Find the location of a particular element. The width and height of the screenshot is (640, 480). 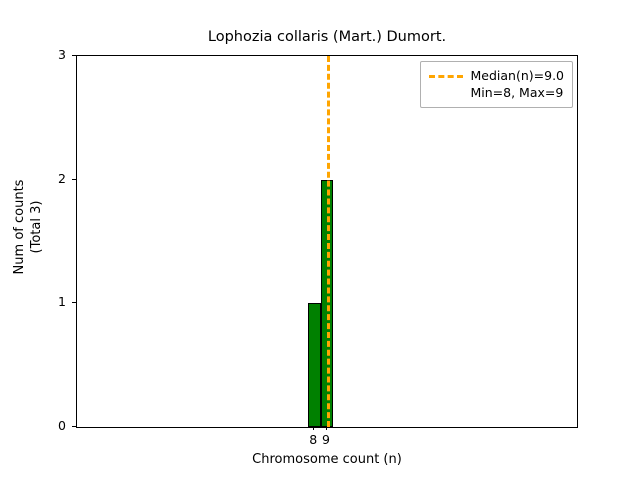

legend-dashed-line-icon is located at coordinates (445, 76).